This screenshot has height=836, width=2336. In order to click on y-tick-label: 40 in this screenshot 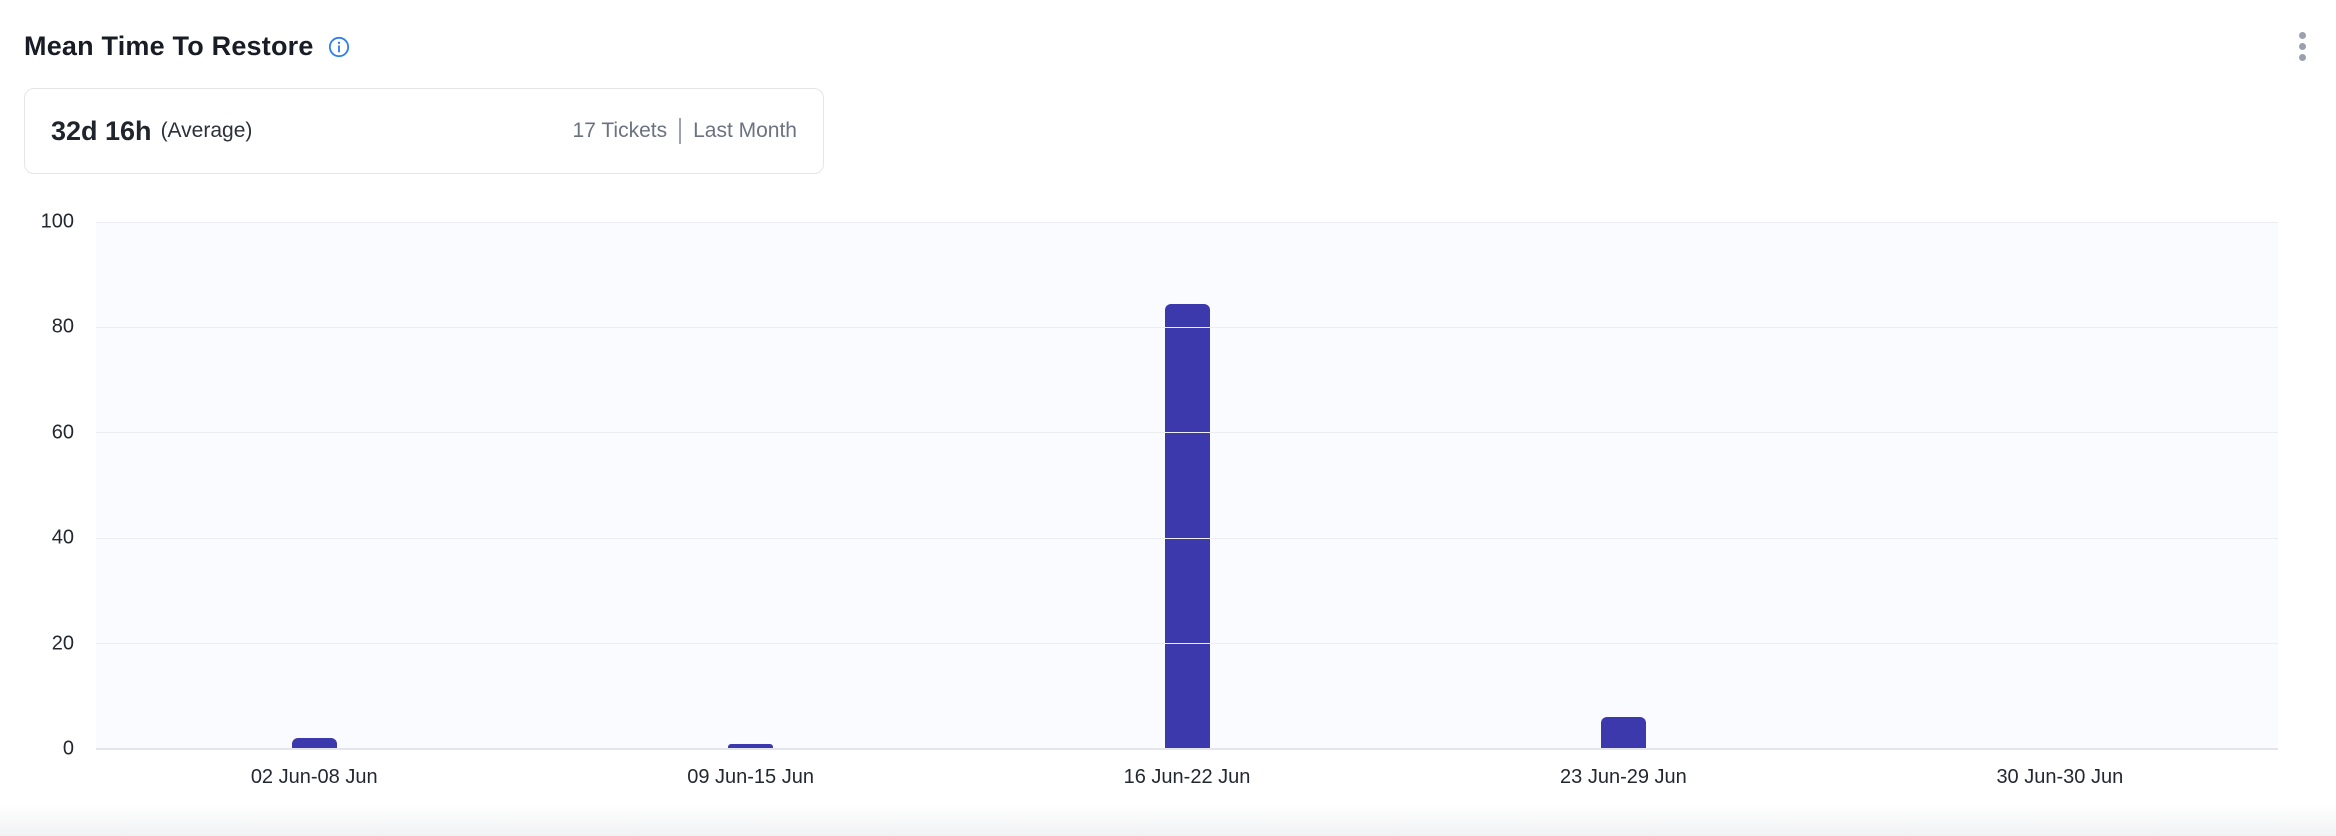, I will do `click(62, 537)`.